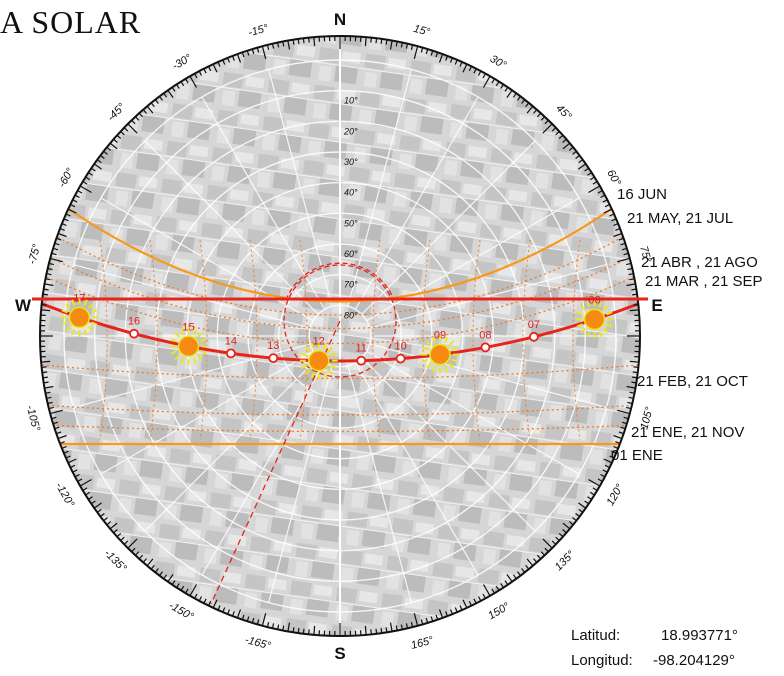 This screenshot has width=784, height=676. I want to click on azimuth-label: -60°, so click(66, 178).